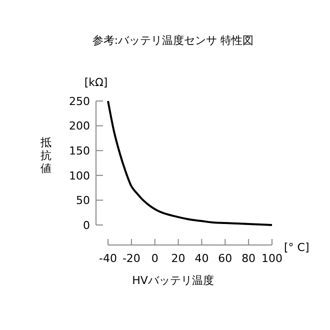  Describe the element at coordinates (79, 126) in the screenshot. I see `y-tick-label: 200` at that location.